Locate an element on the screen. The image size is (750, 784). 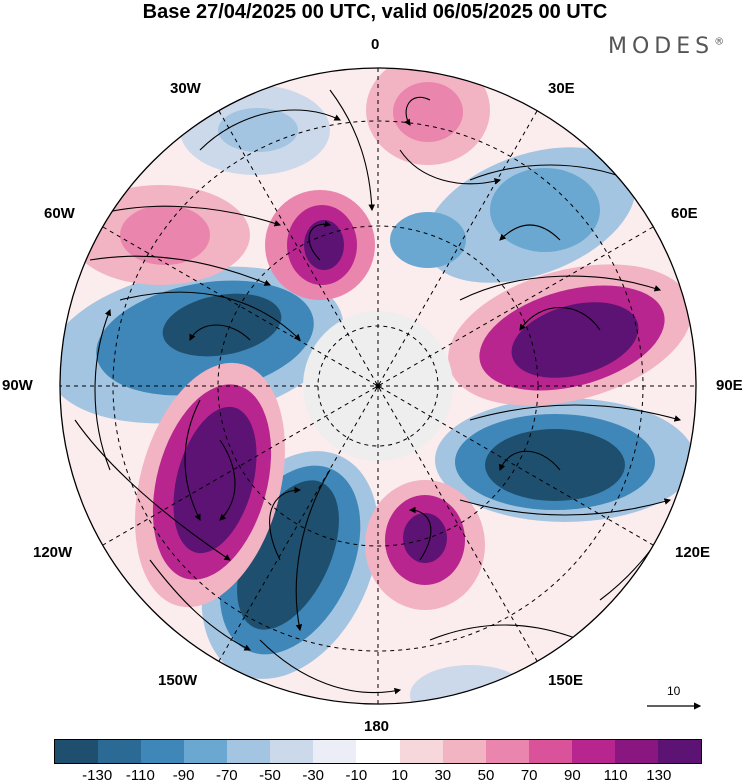
colorbar-tick-label: 10 is located at coordinates (399, 775).